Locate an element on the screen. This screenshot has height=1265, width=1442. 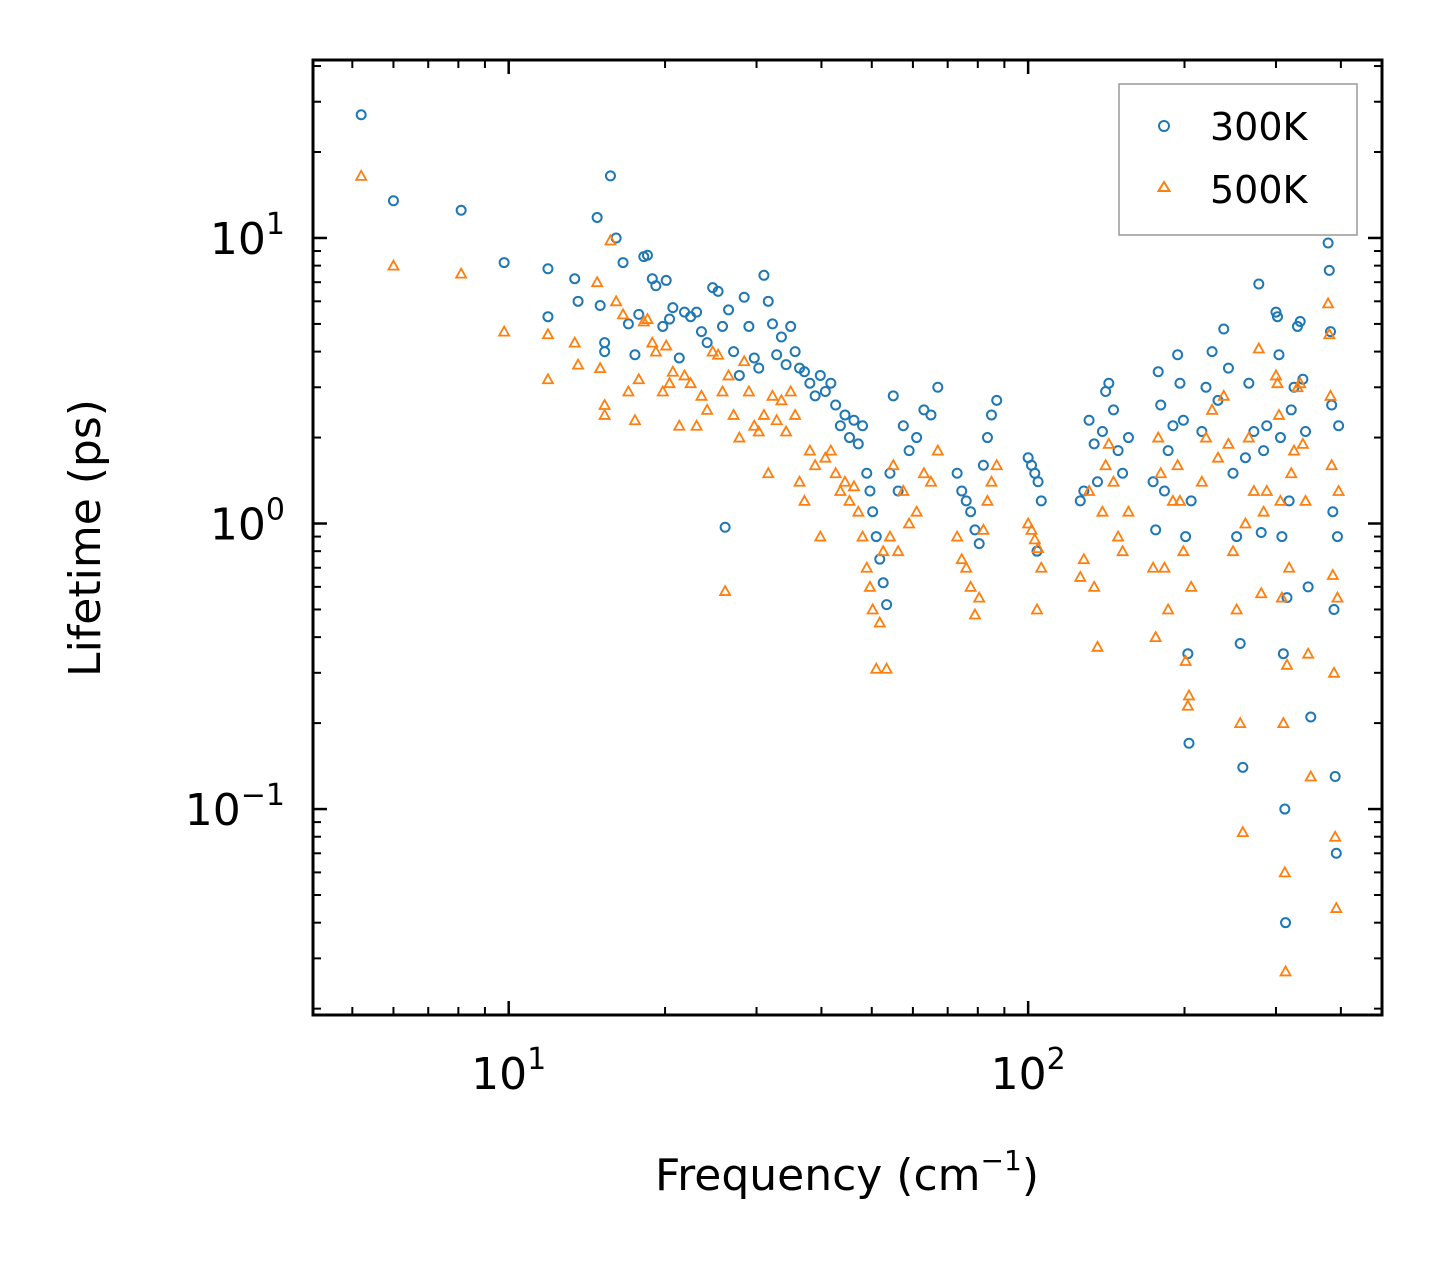
y-tick-label: 10−1 is located at coordinates (235, 807).